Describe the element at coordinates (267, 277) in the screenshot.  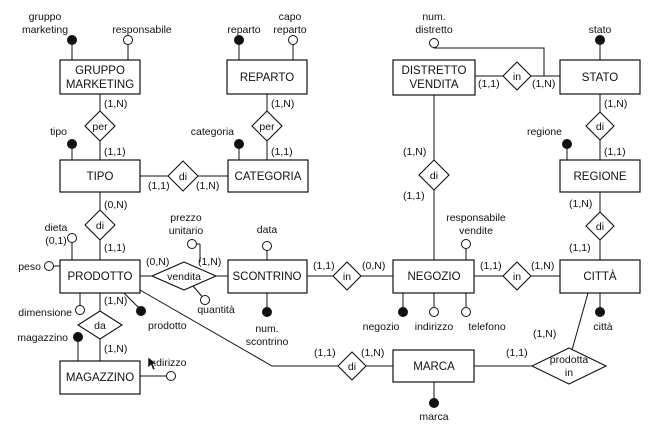
I see `entity-label: SCONTRINO` at that location.